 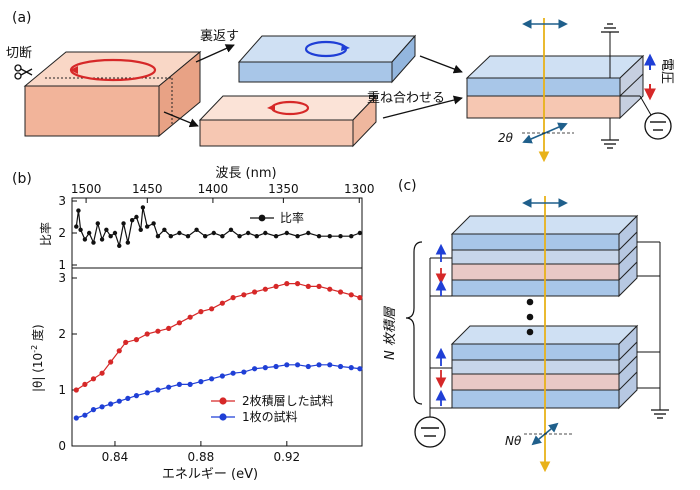 What do you see at coordinates (215, 53) in the screenshot?
I see `arrow-to-flip` at bounding box center [215, 53].